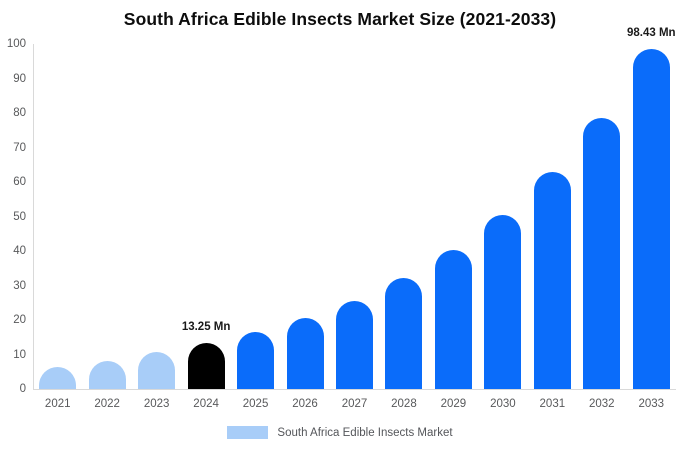 Image resolution: width=680 pixels, height=450 pixels. I want to click on bar-2027, so click(354, 345).